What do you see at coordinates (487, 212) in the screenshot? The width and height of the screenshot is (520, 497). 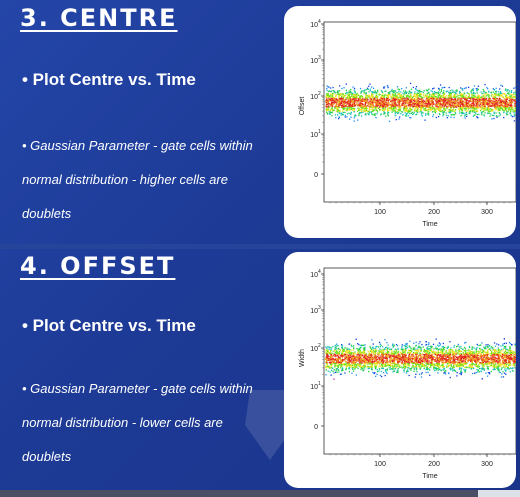 I see `x-tick-label: 300` at bounding box center [487, 212].